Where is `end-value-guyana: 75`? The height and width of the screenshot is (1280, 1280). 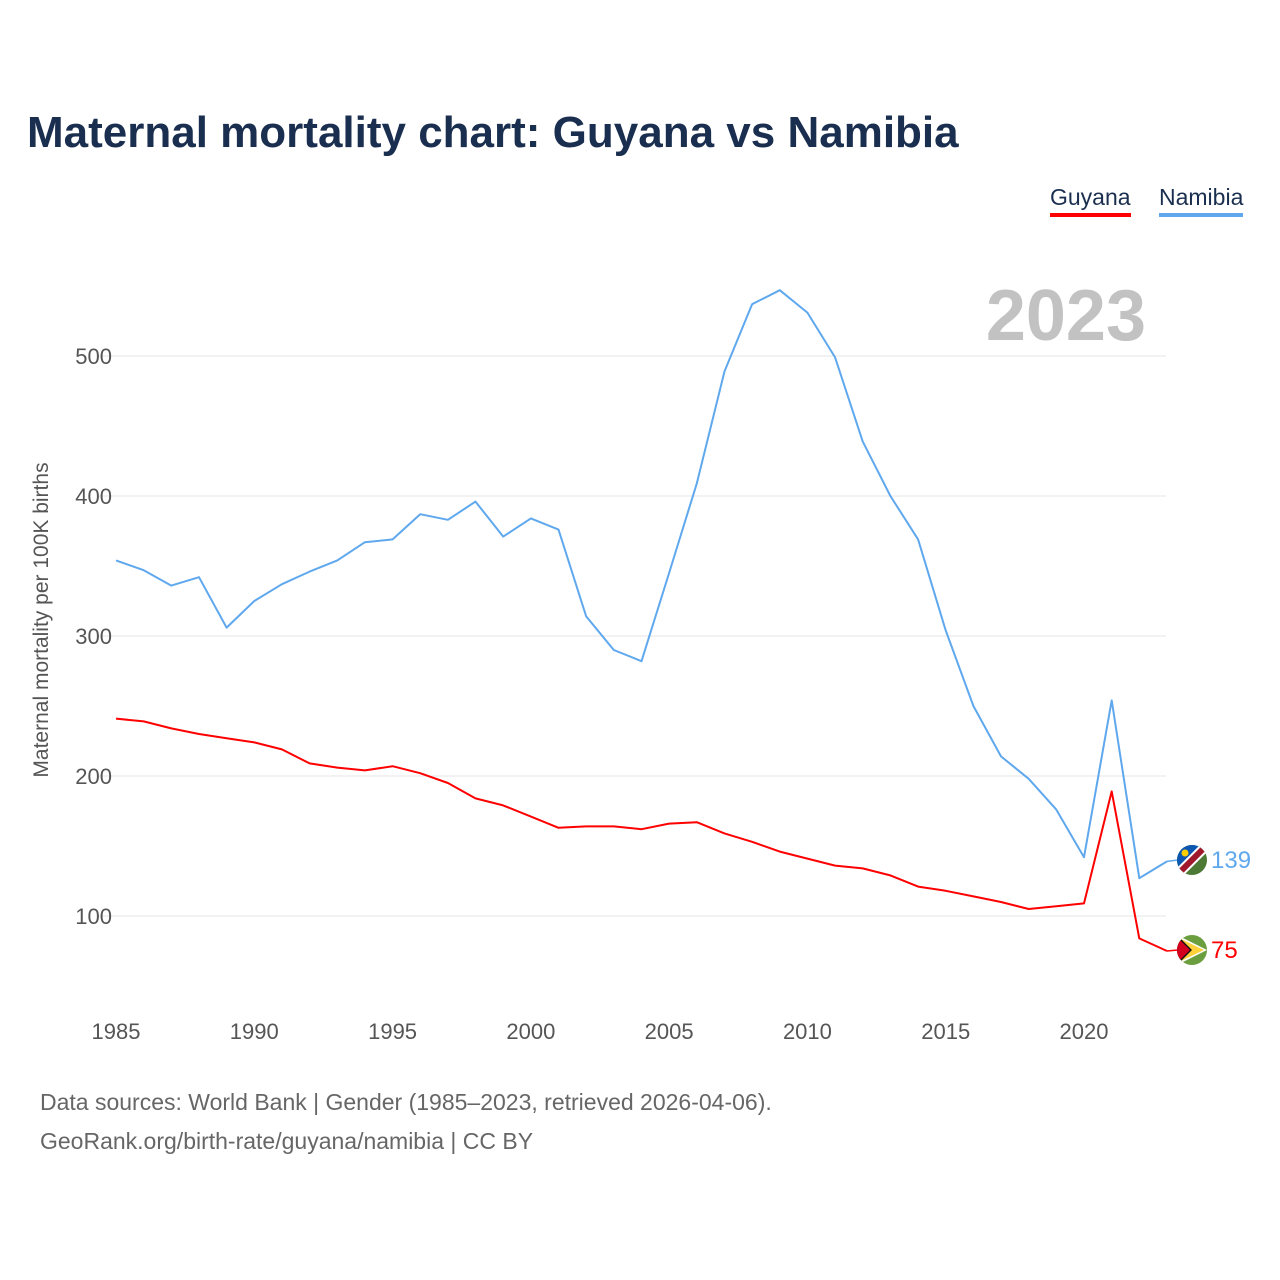
end-value-guyana: 75 is located at coordinates (1224, 950).